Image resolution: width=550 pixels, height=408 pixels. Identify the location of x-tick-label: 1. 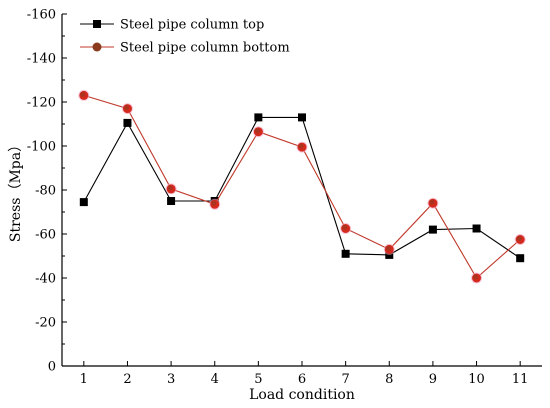
(84, 379).